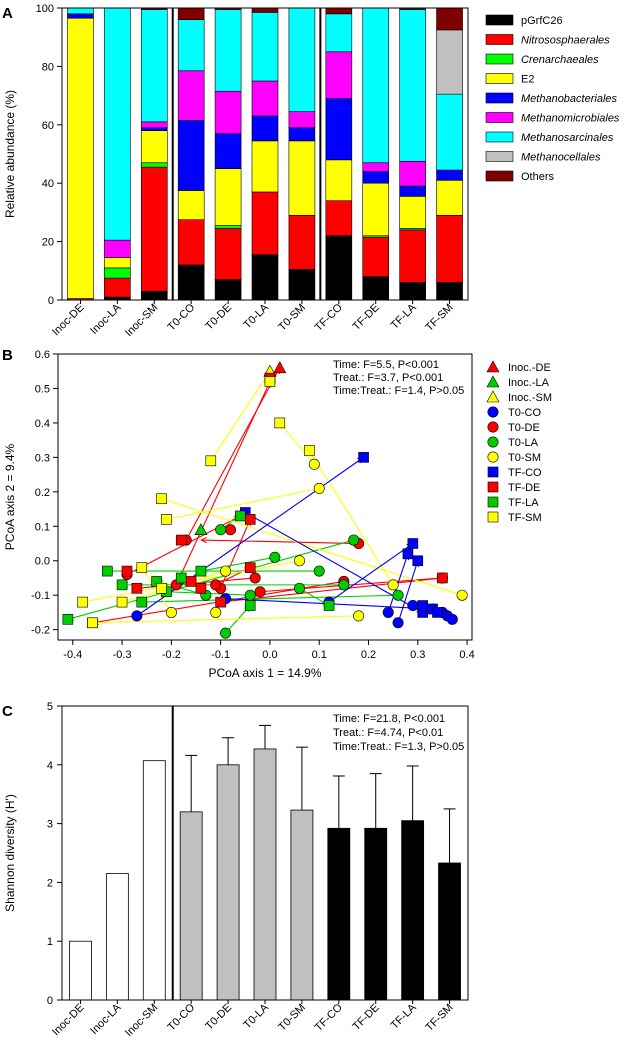 The image size is (624, 1048). I want to click on legend-label-crenarchaeales: Crenarchaeales, so click(560, 60).